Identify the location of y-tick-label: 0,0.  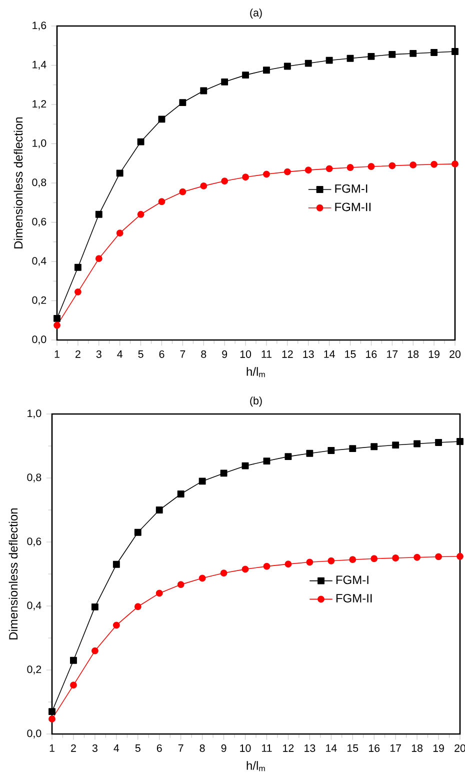
(34, 734).